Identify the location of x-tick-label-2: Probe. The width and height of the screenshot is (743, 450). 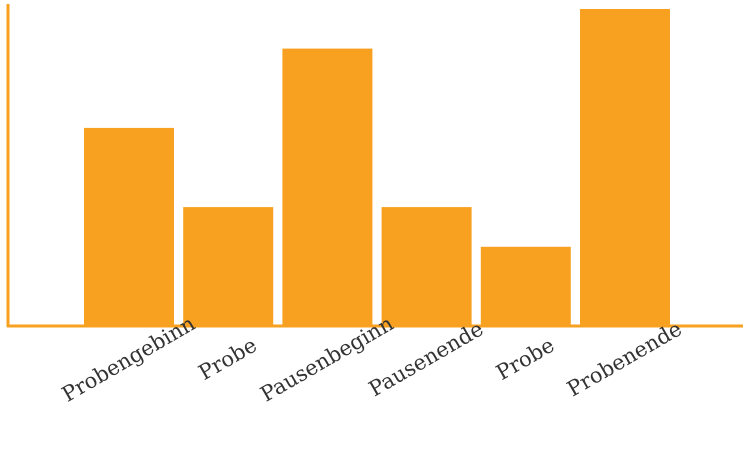
(228, 359).